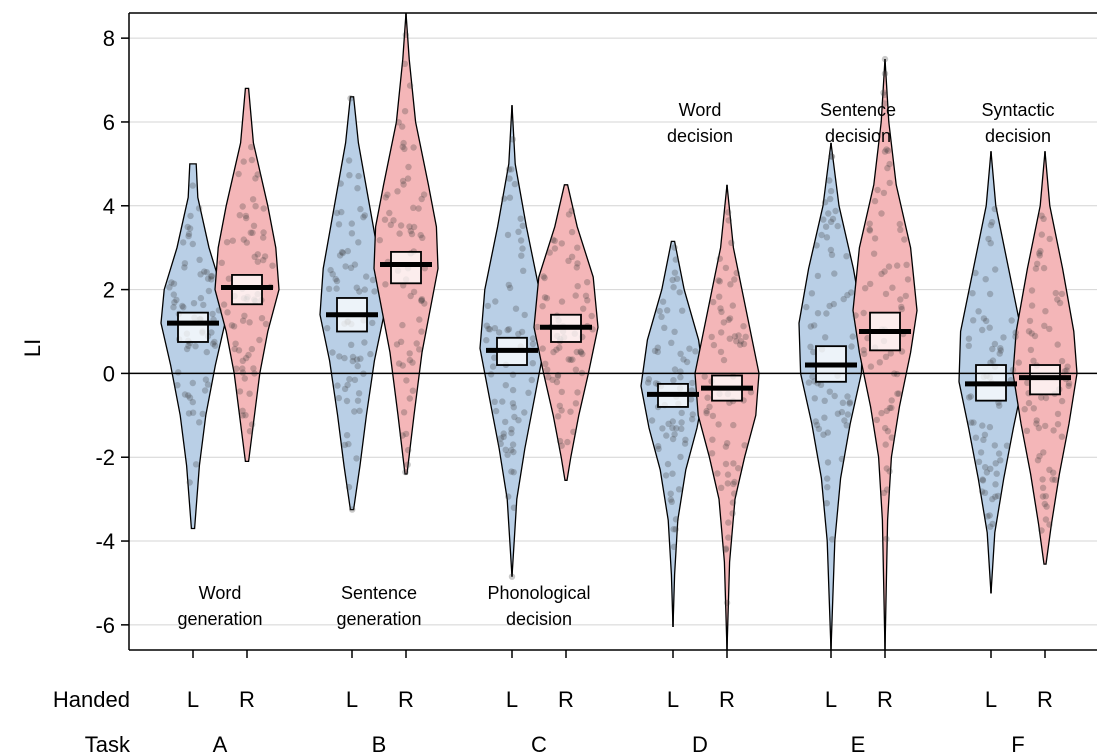 This screenshot has width=1097, height=756. Describe the element at coordinates (727, 699) in the screenshot. I see `handed-label: R` at that location.